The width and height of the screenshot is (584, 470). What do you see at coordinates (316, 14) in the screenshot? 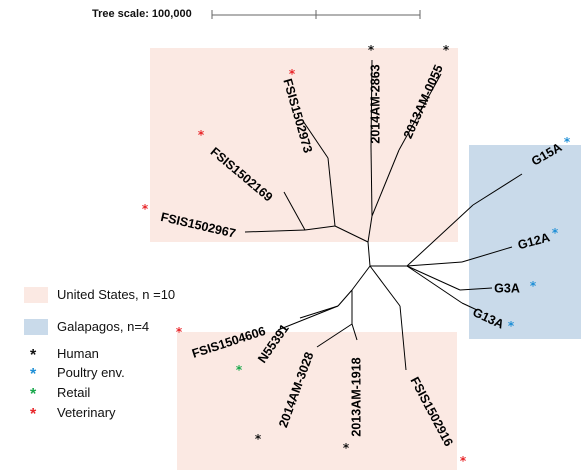
I see `tree-scale-bar` at bounding box center [316, 14].